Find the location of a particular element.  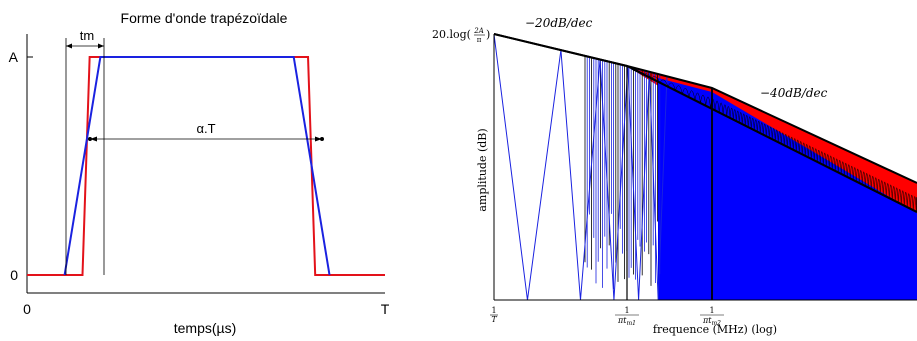

right-y-label: amplitude (dB) is located at coordinates (482, 169).